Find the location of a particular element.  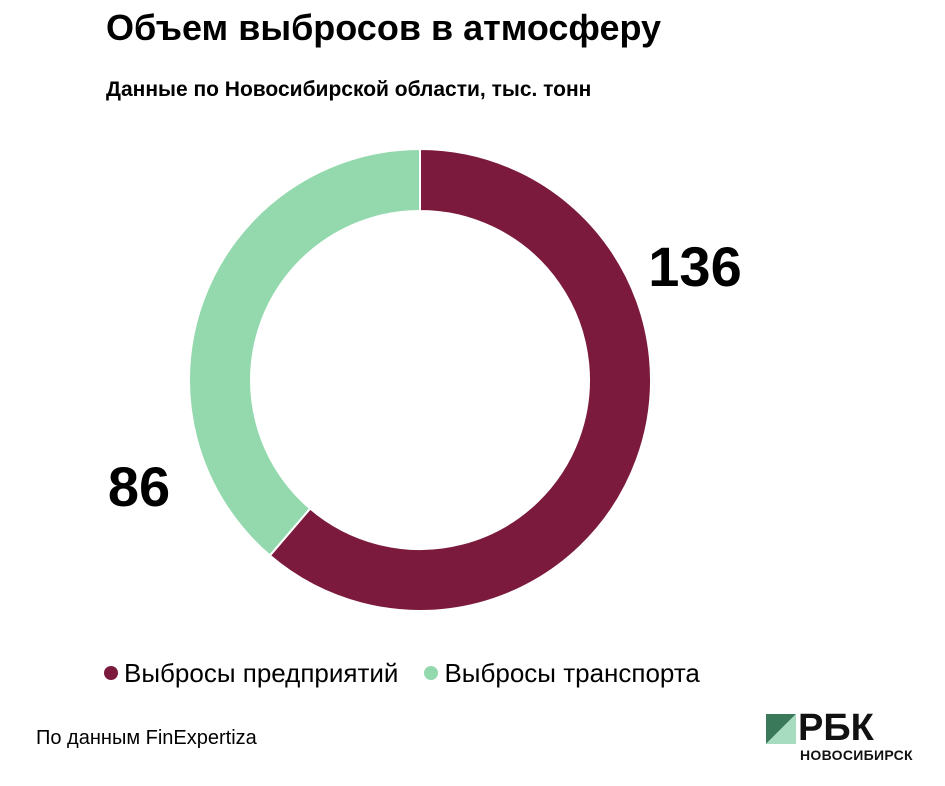

legend-item-transport: Выбросы транспорта is located at coordinates (562, 673).